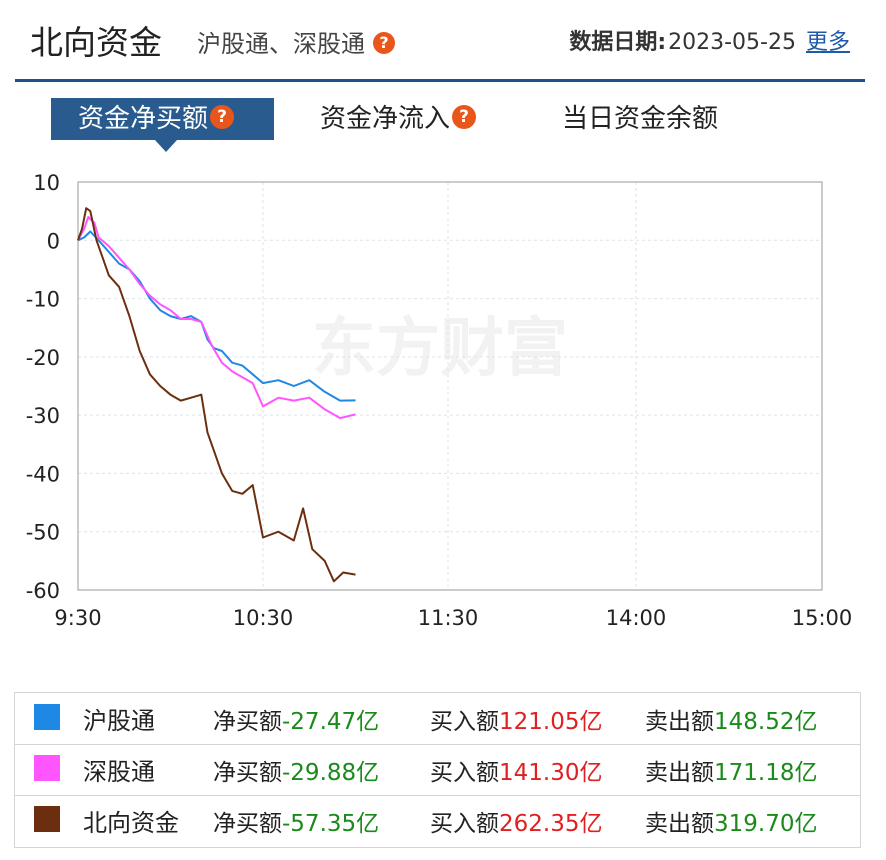 The height and width of the screenshot is (860, 886). I want to click on net-buy-value: -57.35亿, so click(331, 824).